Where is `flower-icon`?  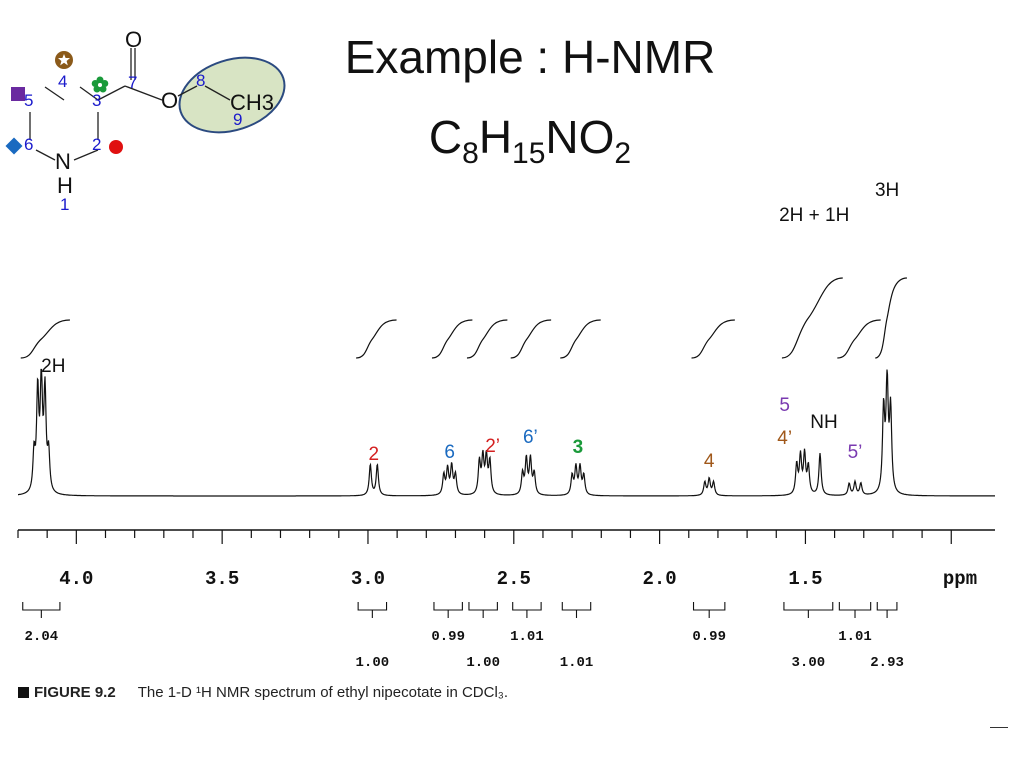 flower-icon is located at coordinates (100, 84).